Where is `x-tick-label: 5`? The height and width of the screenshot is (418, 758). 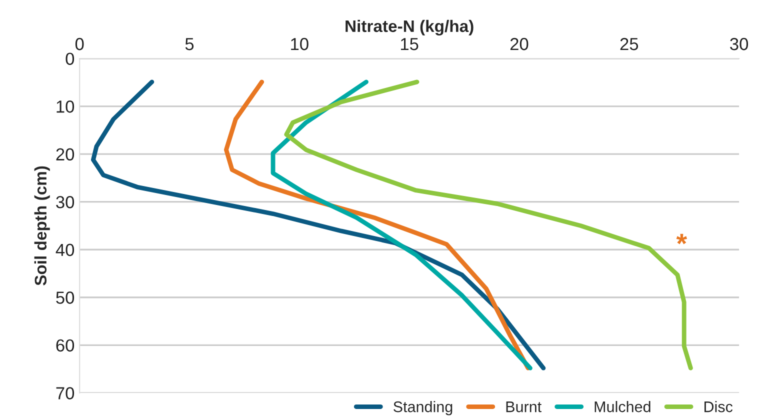
x-tick-label: 5 is located at coordinates (189, 44).